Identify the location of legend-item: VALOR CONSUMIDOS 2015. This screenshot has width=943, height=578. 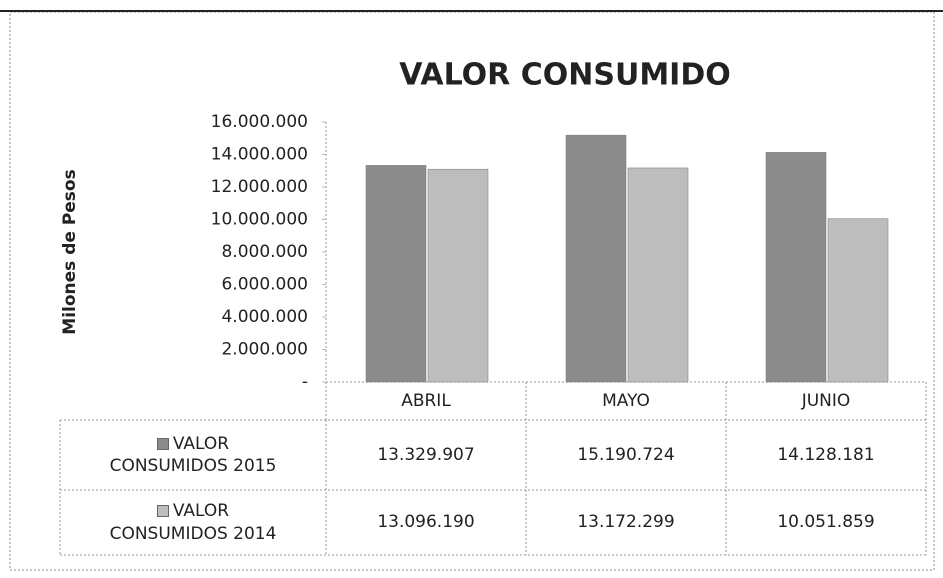
(193, 455).